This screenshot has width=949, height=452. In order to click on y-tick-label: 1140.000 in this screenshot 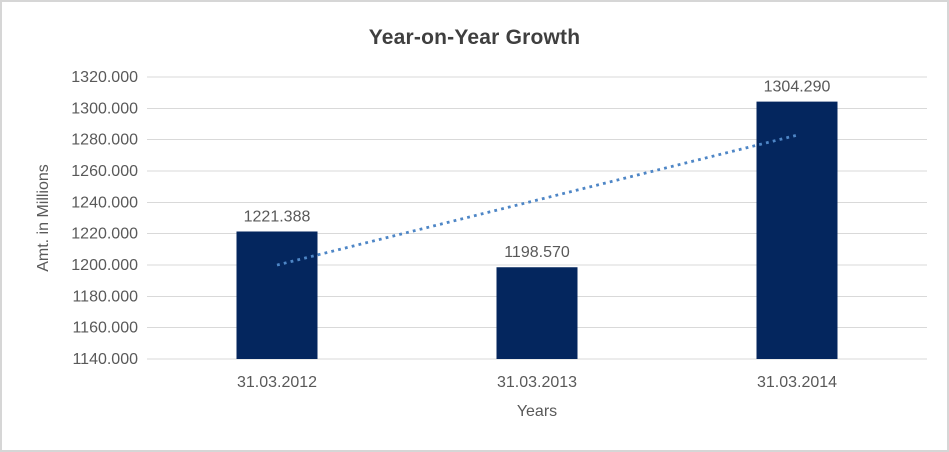, I will do `click(105, 359)`.